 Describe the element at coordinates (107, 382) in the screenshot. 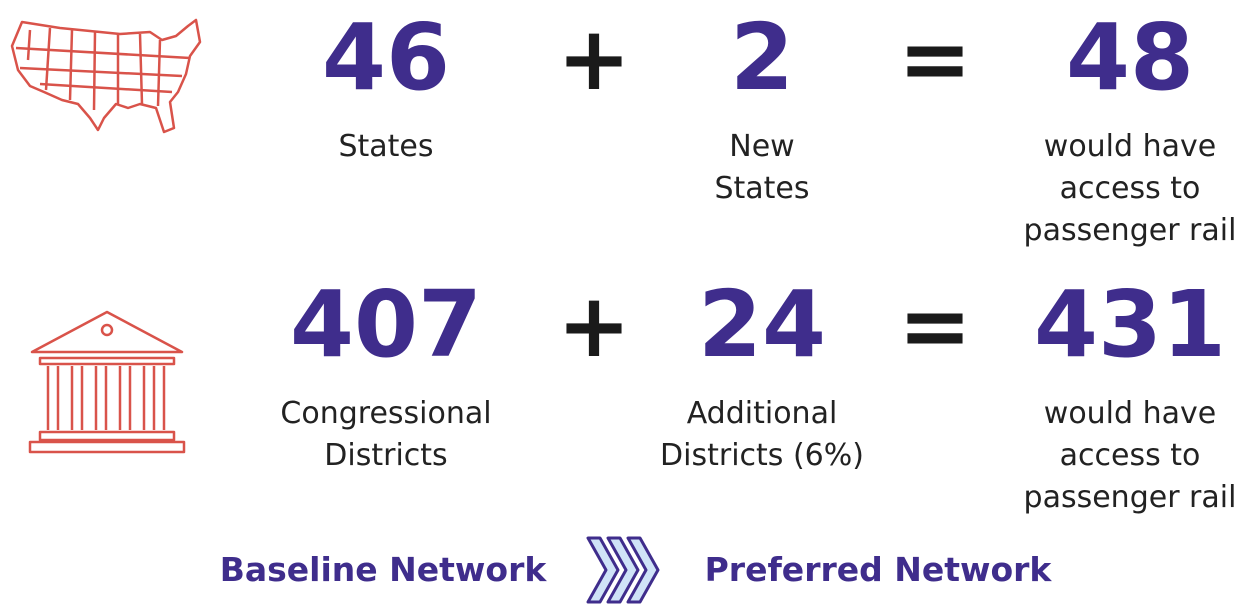

I see `capitol-icon` at that location.